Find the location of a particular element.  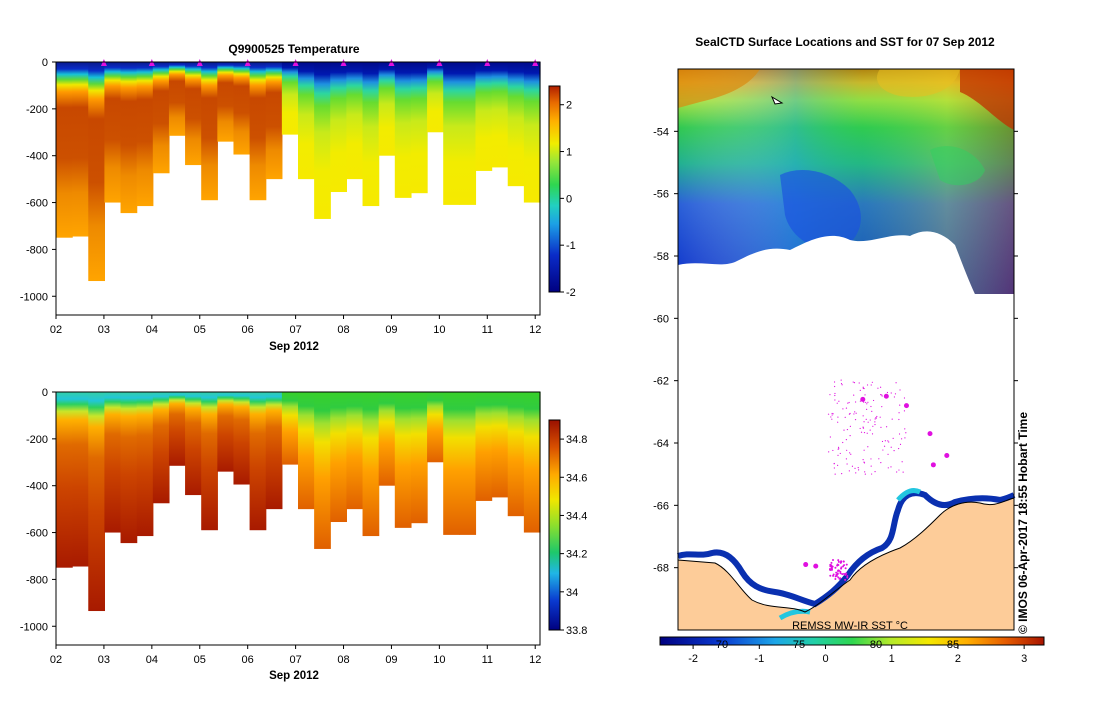

x-tick-label: 05 is located at coordinates (200, 330).